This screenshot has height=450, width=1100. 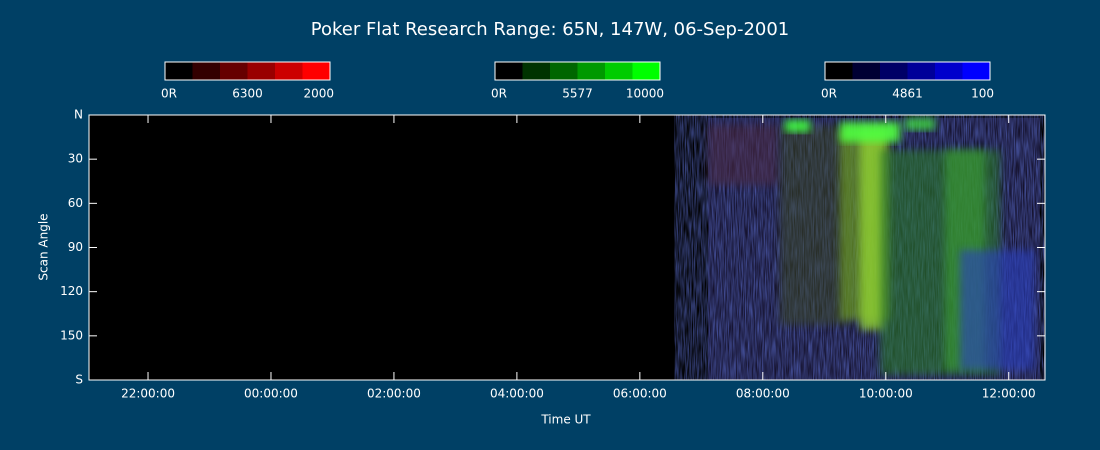 I want to click on colorbar-name: 5577, so click(x=577, y=94).